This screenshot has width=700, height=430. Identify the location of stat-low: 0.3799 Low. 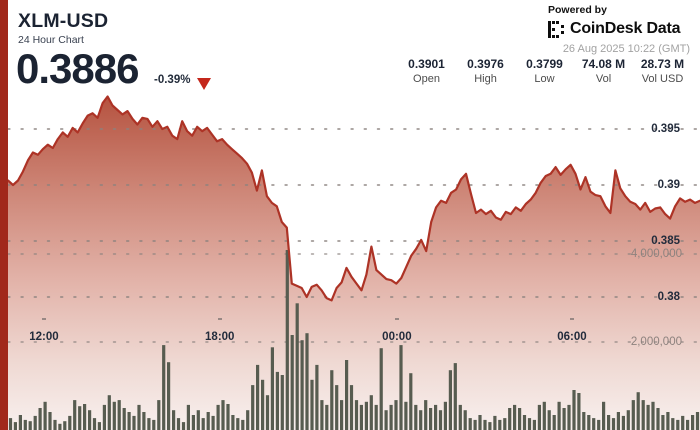
(544, 71).